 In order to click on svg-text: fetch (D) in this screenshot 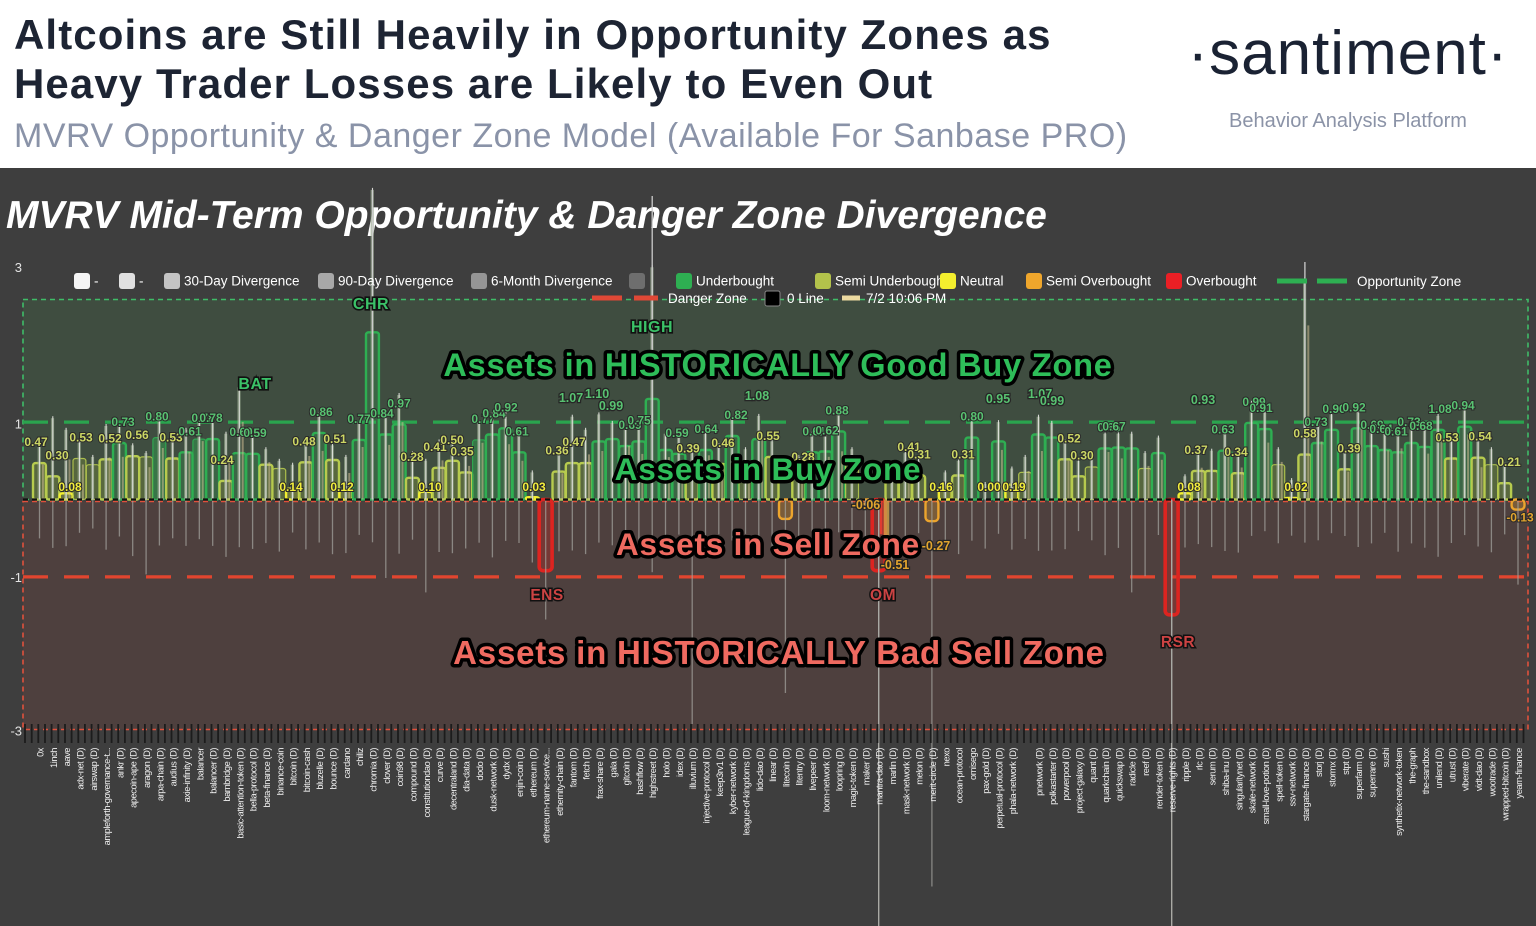, I will do `click(587, 764)`.